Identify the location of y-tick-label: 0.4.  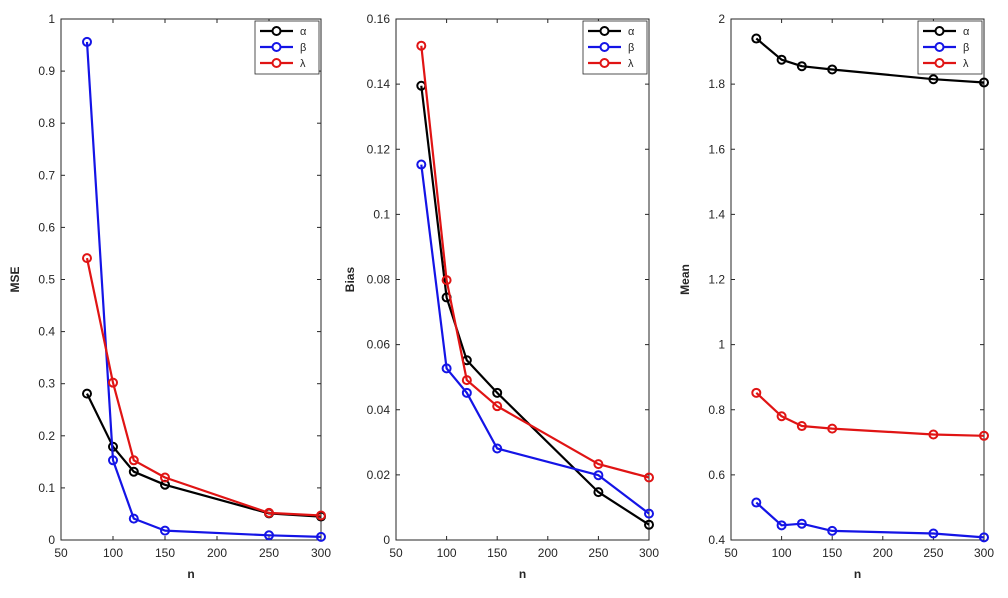
(716, 540).